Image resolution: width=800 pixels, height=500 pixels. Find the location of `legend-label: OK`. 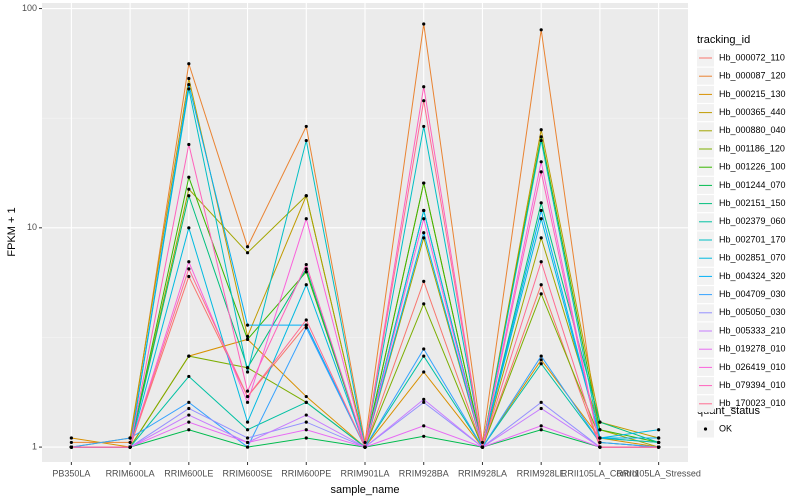

legend-label: OK is located at coordinates (725, 428).